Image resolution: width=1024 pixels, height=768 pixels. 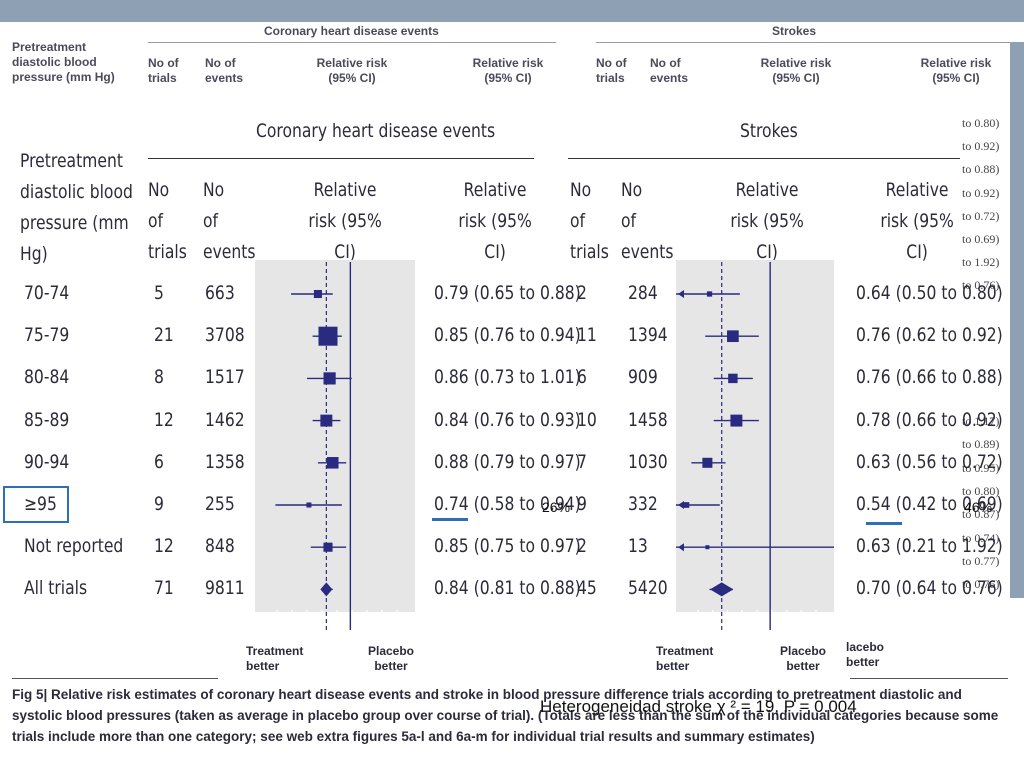 I want to click on chd-trials: 6, so click(x=159, y=461).